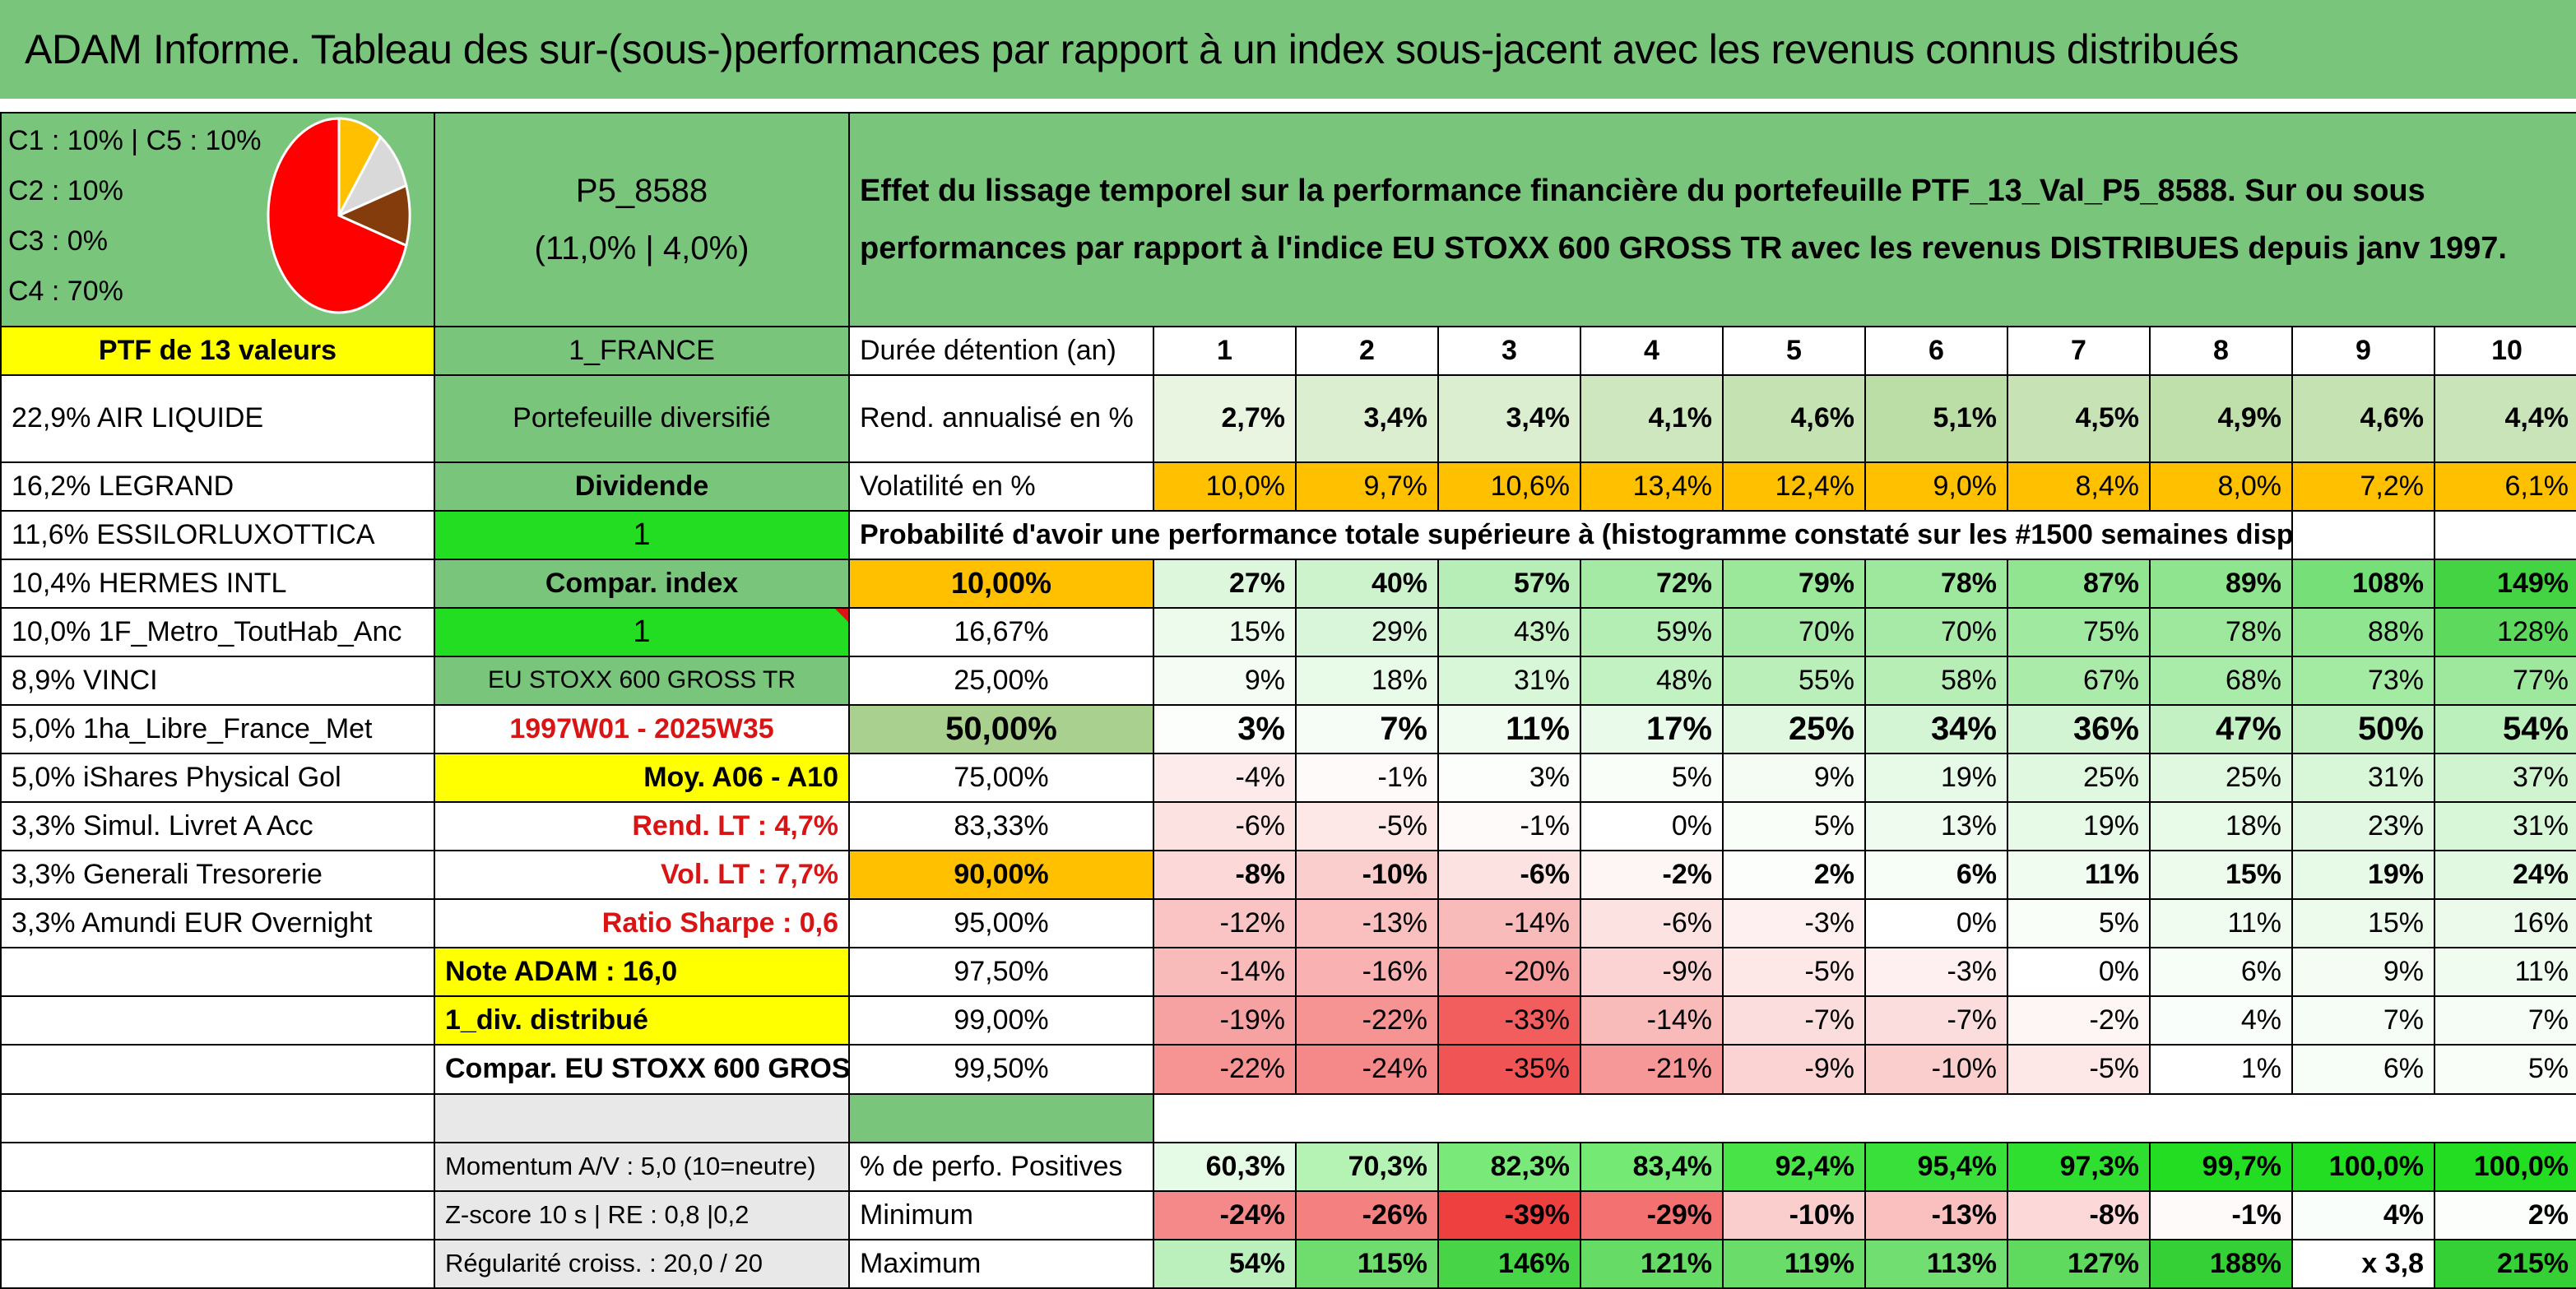 The image size is (2576, 1289). Describe the element at coordinates (1936, 1166) in the screenshot. I see `positive-value: 95,4%` at that location.